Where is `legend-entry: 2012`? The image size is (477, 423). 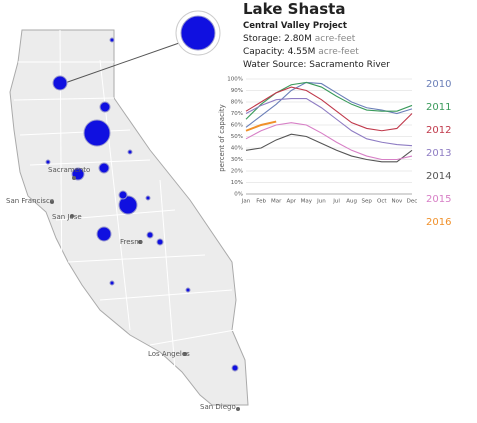
legend-entry: 2012 is located at coordinates (438, 130).